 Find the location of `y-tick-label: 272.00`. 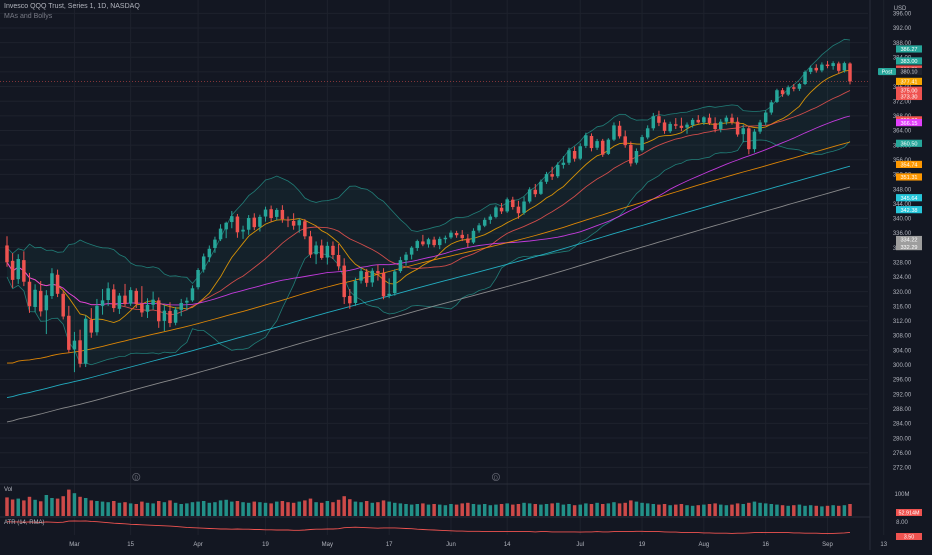

y-tick-label: 272.00 is located at coordinates (902, 469).